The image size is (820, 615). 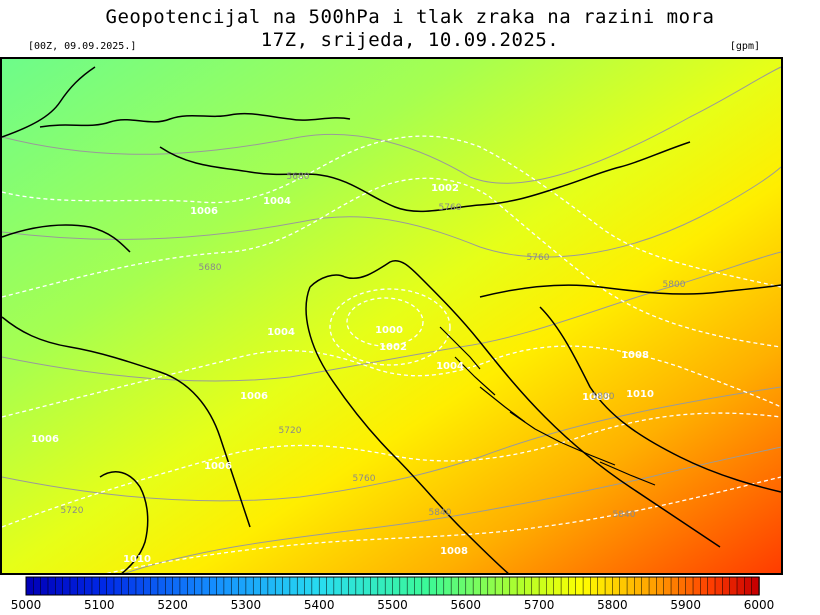 I want to click on colorbar-tick-label: 5000, so click(x=26, y=605).